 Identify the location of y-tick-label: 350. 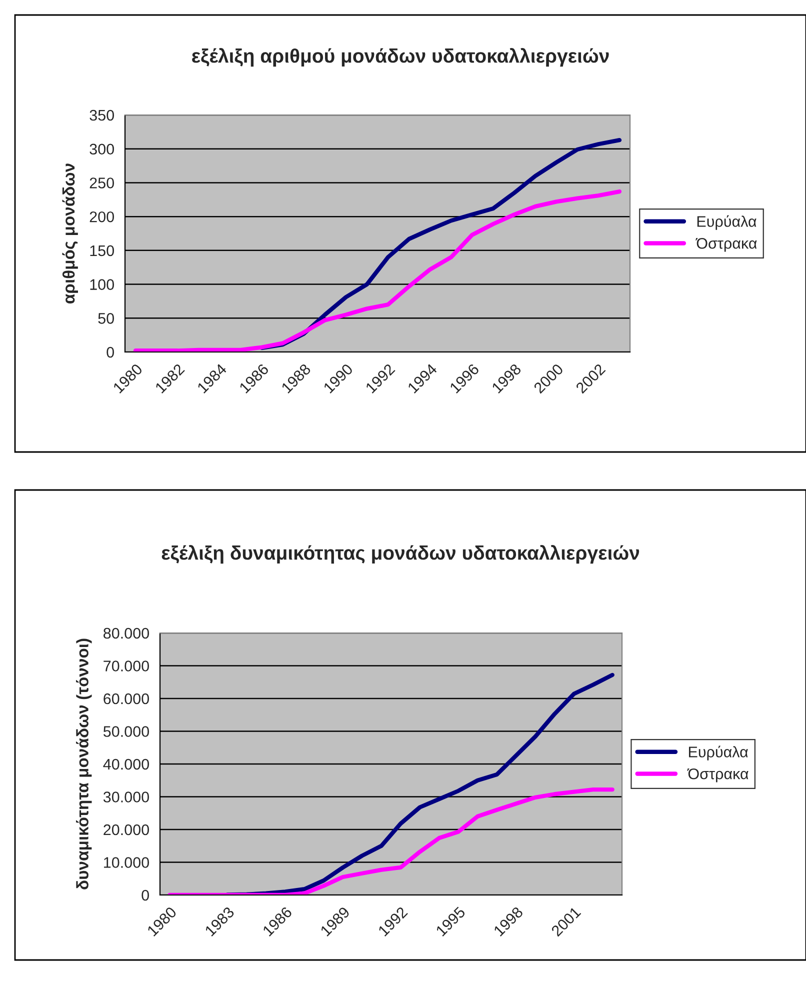
(102, 115).